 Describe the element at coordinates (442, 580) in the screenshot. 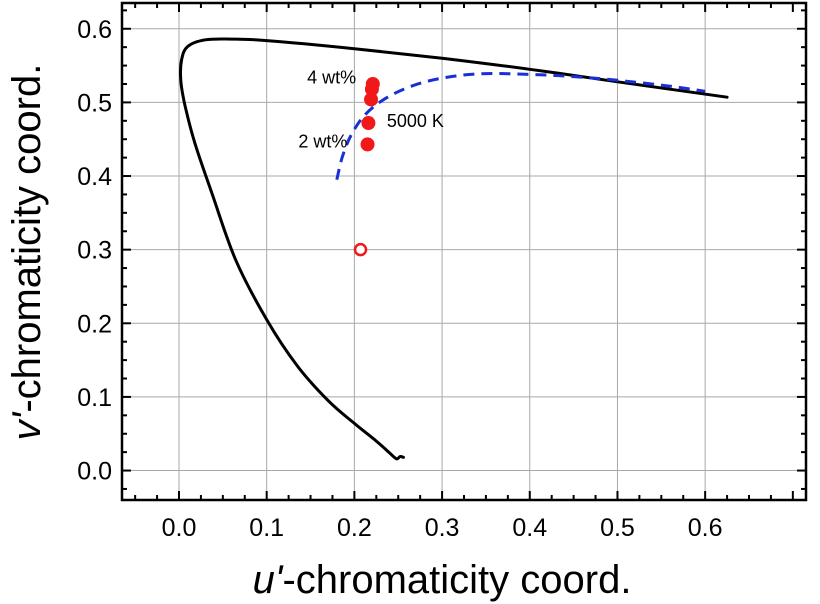

I see `x-axis-title: u'-chromaticity coord.` at that location.